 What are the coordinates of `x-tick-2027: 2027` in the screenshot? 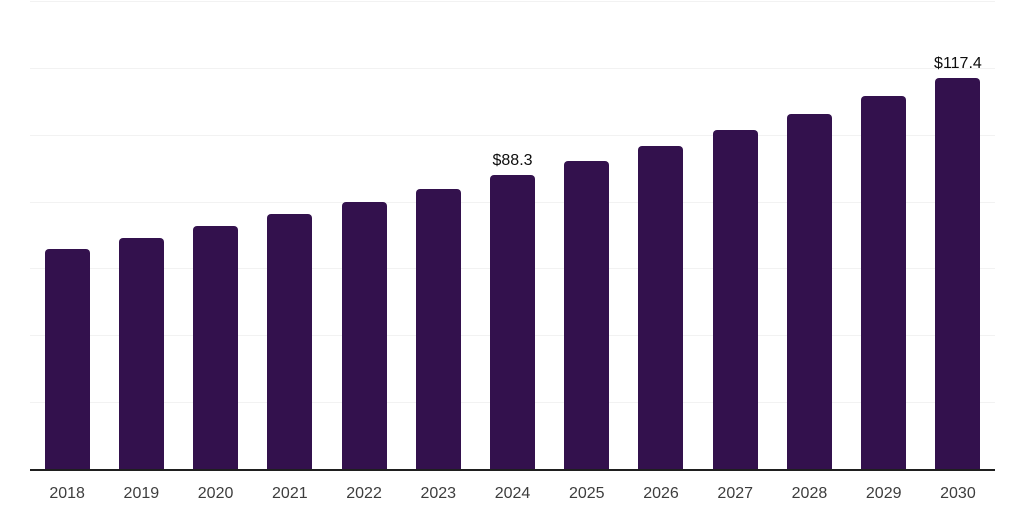 It's located at (735, 493).